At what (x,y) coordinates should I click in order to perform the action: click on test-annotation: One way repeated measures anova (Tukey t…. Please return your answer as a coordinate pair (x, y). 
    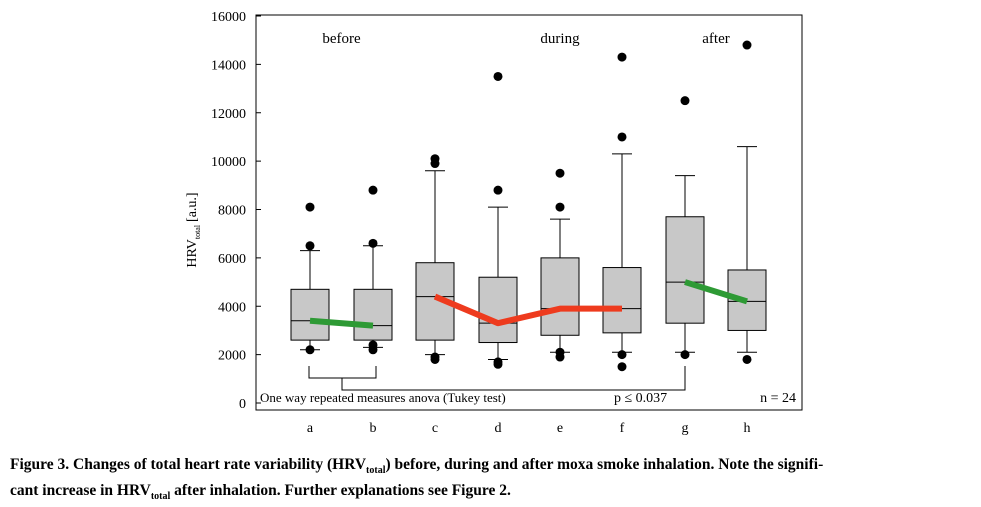
    Looking at the image, I should click on (383, 397).